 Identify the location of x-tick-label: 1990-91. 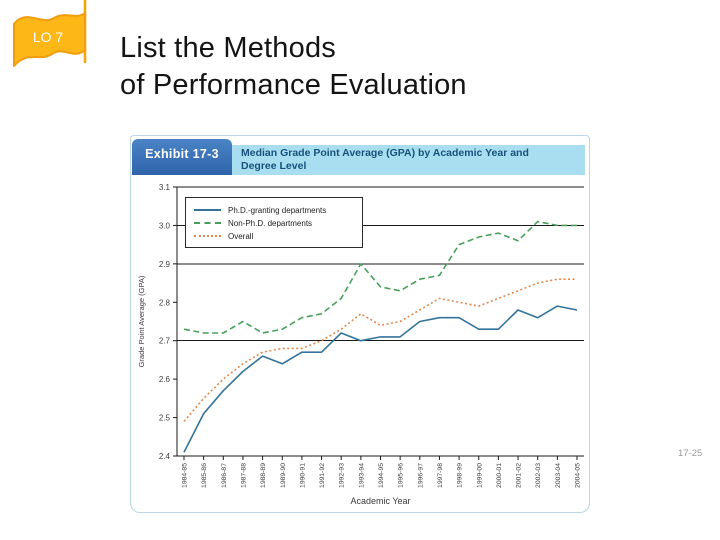
(302, 475).